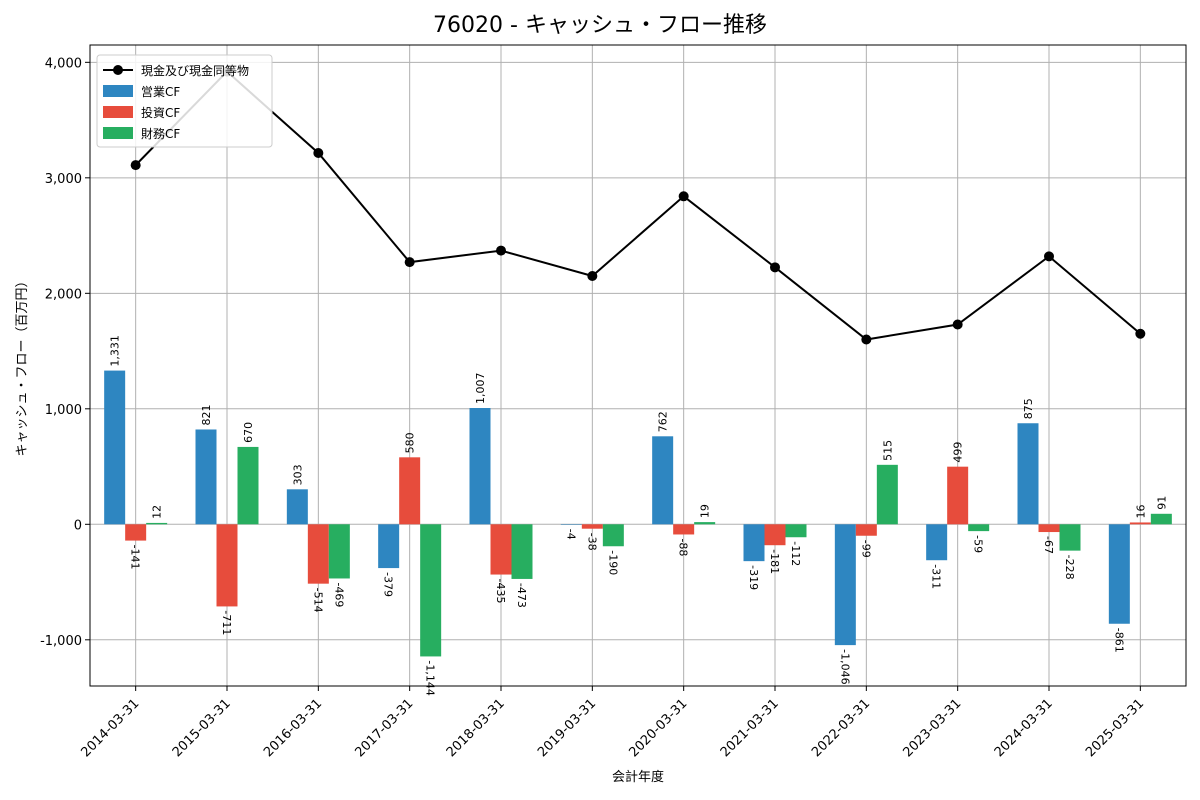 Image resolution: width=1200 pixels, height=800 pixels. I want to click on data-label: -112, so click(795, 553).